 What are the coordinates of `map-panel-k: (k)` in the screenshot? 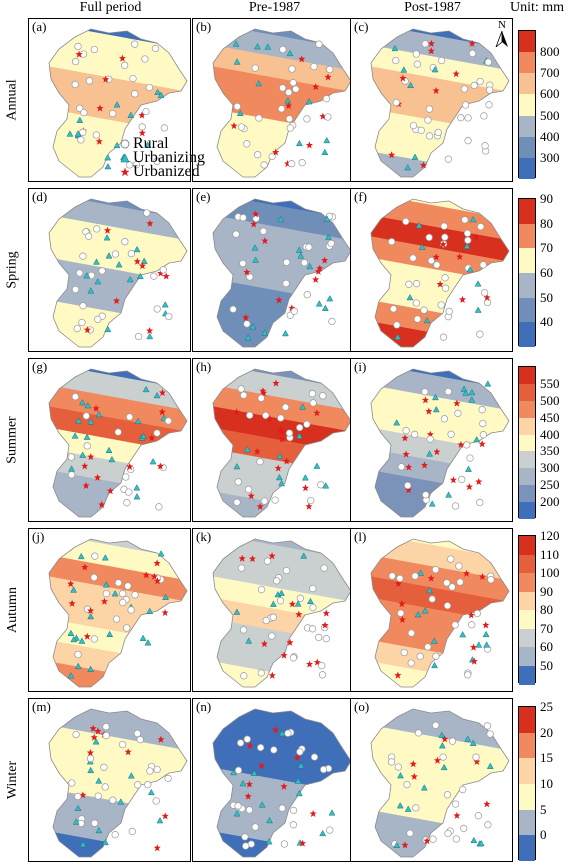 It's located at (273, 610).